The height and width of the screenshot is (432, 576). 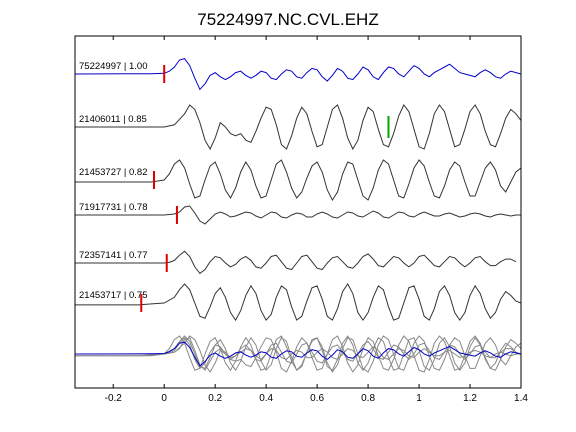 I want to click on x-tick-label: 1, so click(x=419, y=398).